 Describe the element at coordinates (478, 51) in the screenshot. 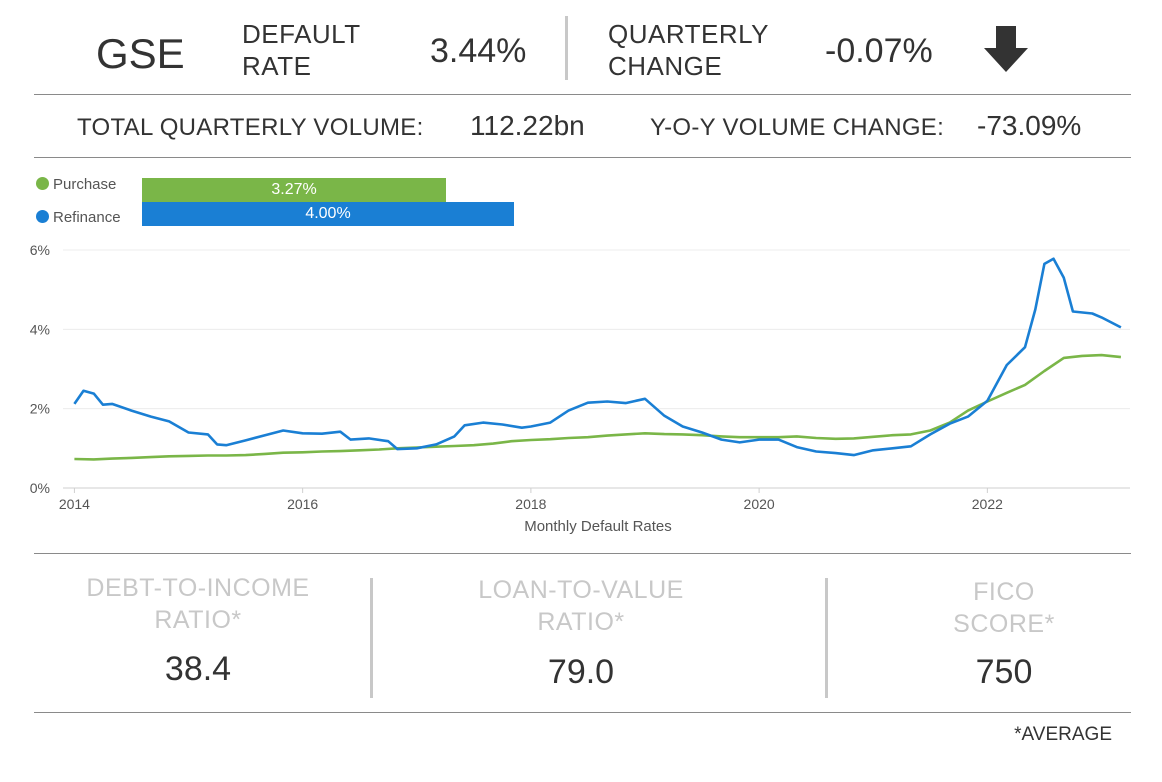

I see `default-rate-value: 3.44%` at that location.